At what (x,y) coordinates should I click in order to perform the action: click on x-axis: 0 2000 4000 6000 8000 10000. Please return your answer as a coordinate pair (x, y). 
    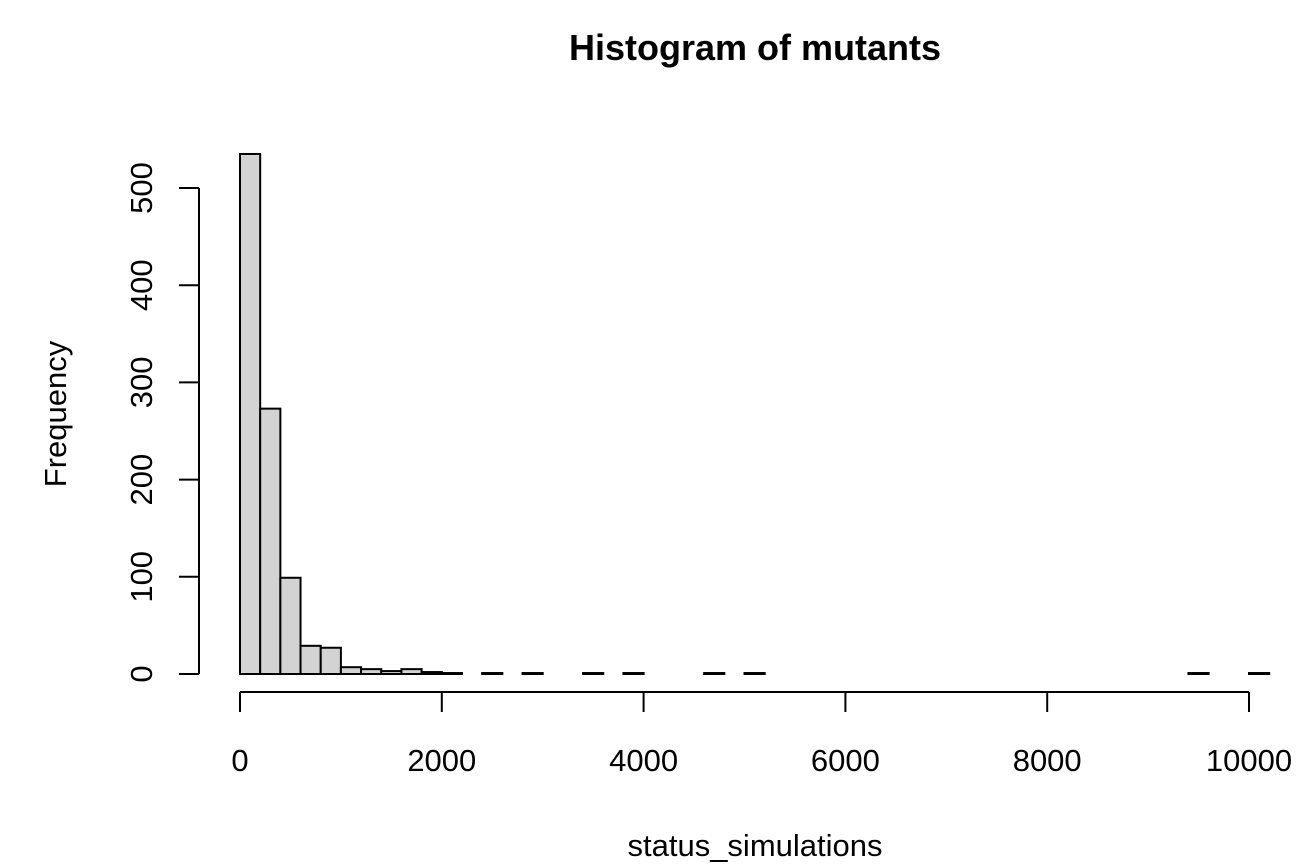
    Looking at the image, I should click on (761, 734).